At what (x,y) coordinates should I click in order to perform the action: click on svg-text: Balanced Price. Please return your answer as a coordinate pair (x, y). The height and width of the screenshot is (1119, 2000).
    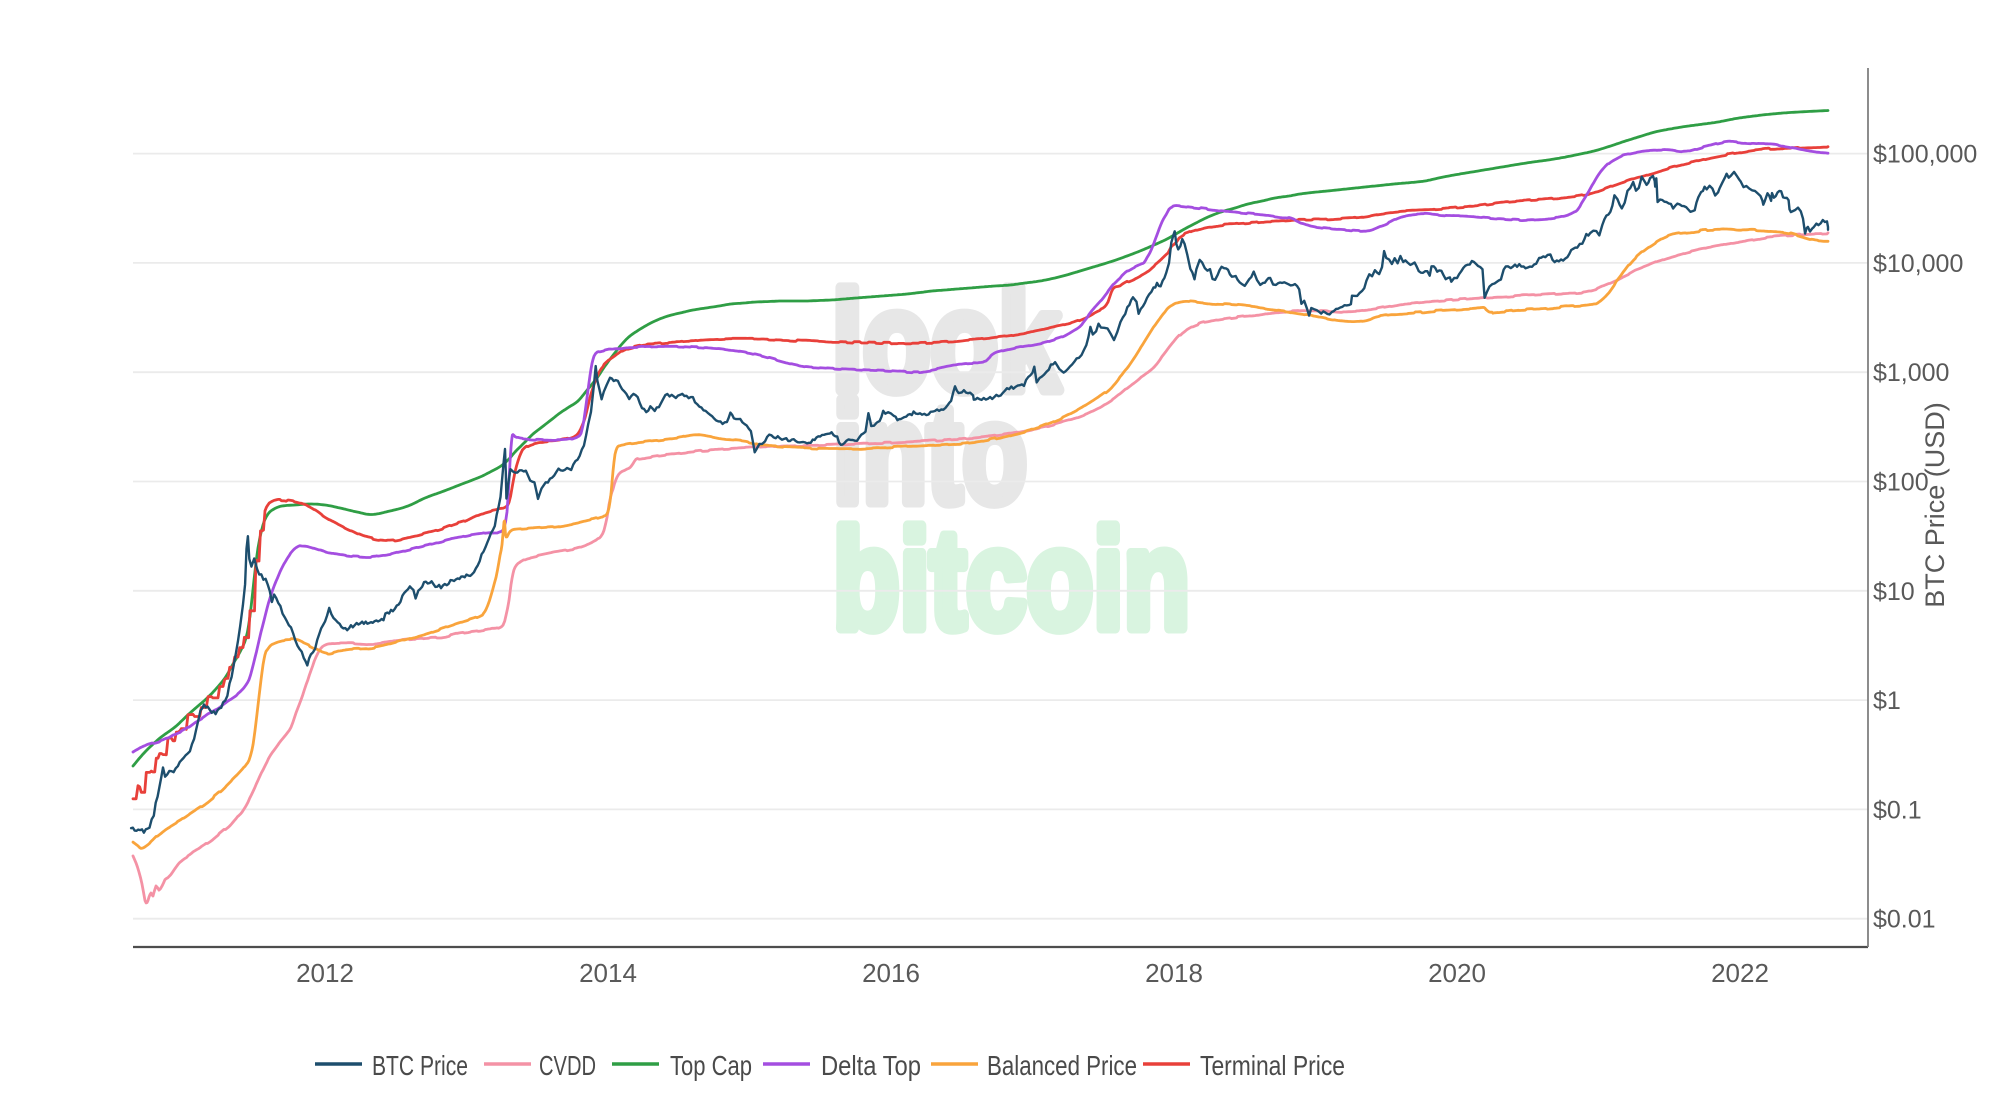
    Looking at the image, I should click on (1062, 1065).